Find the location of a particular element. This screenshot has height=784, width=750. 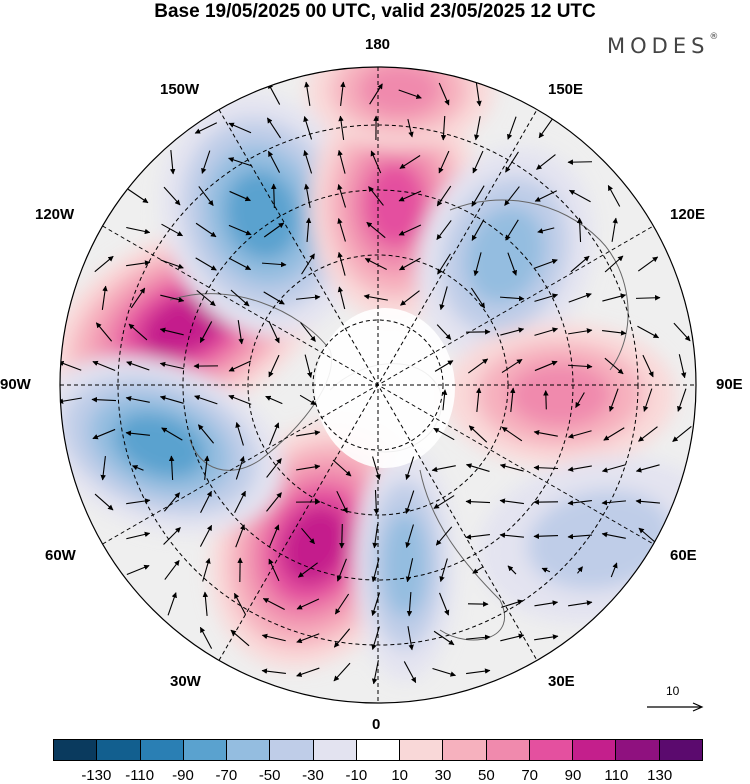

lon-label-180: 180 is located at coordinates (377, 44).